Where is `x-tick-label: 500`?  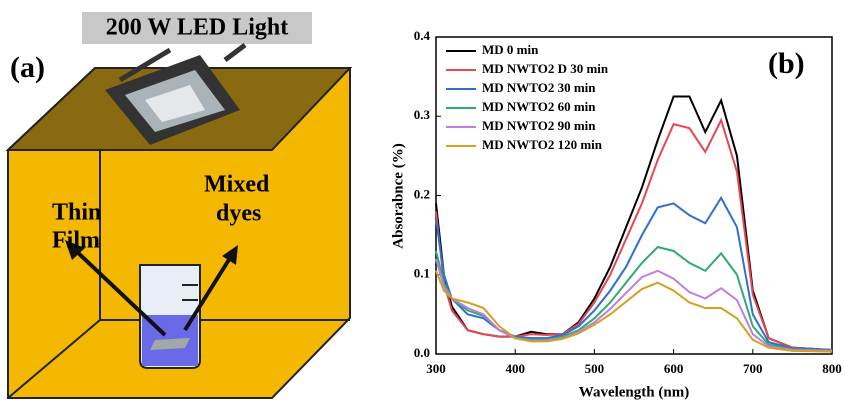
x-tick-label: 500 is located at coordinates (595, 368).